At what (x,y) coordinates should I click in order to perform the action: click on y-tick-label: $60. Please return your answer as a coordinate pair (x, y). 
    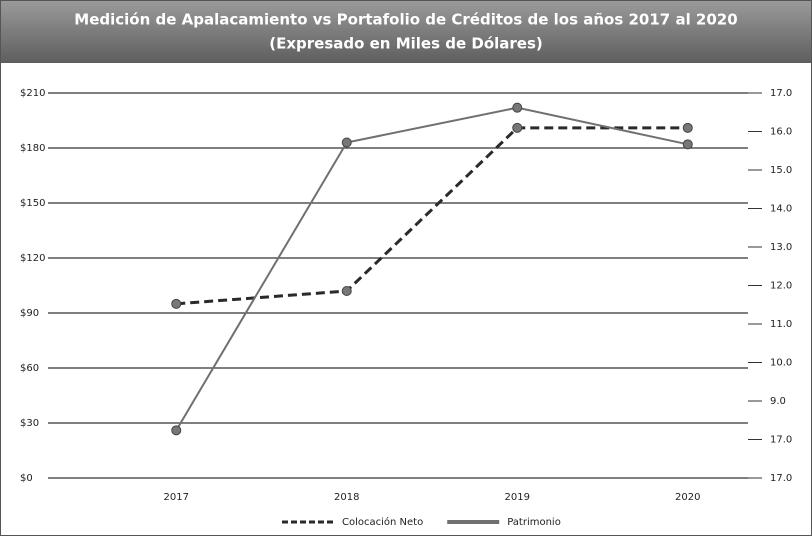
    Looking at the image, I should click on (29, 368).